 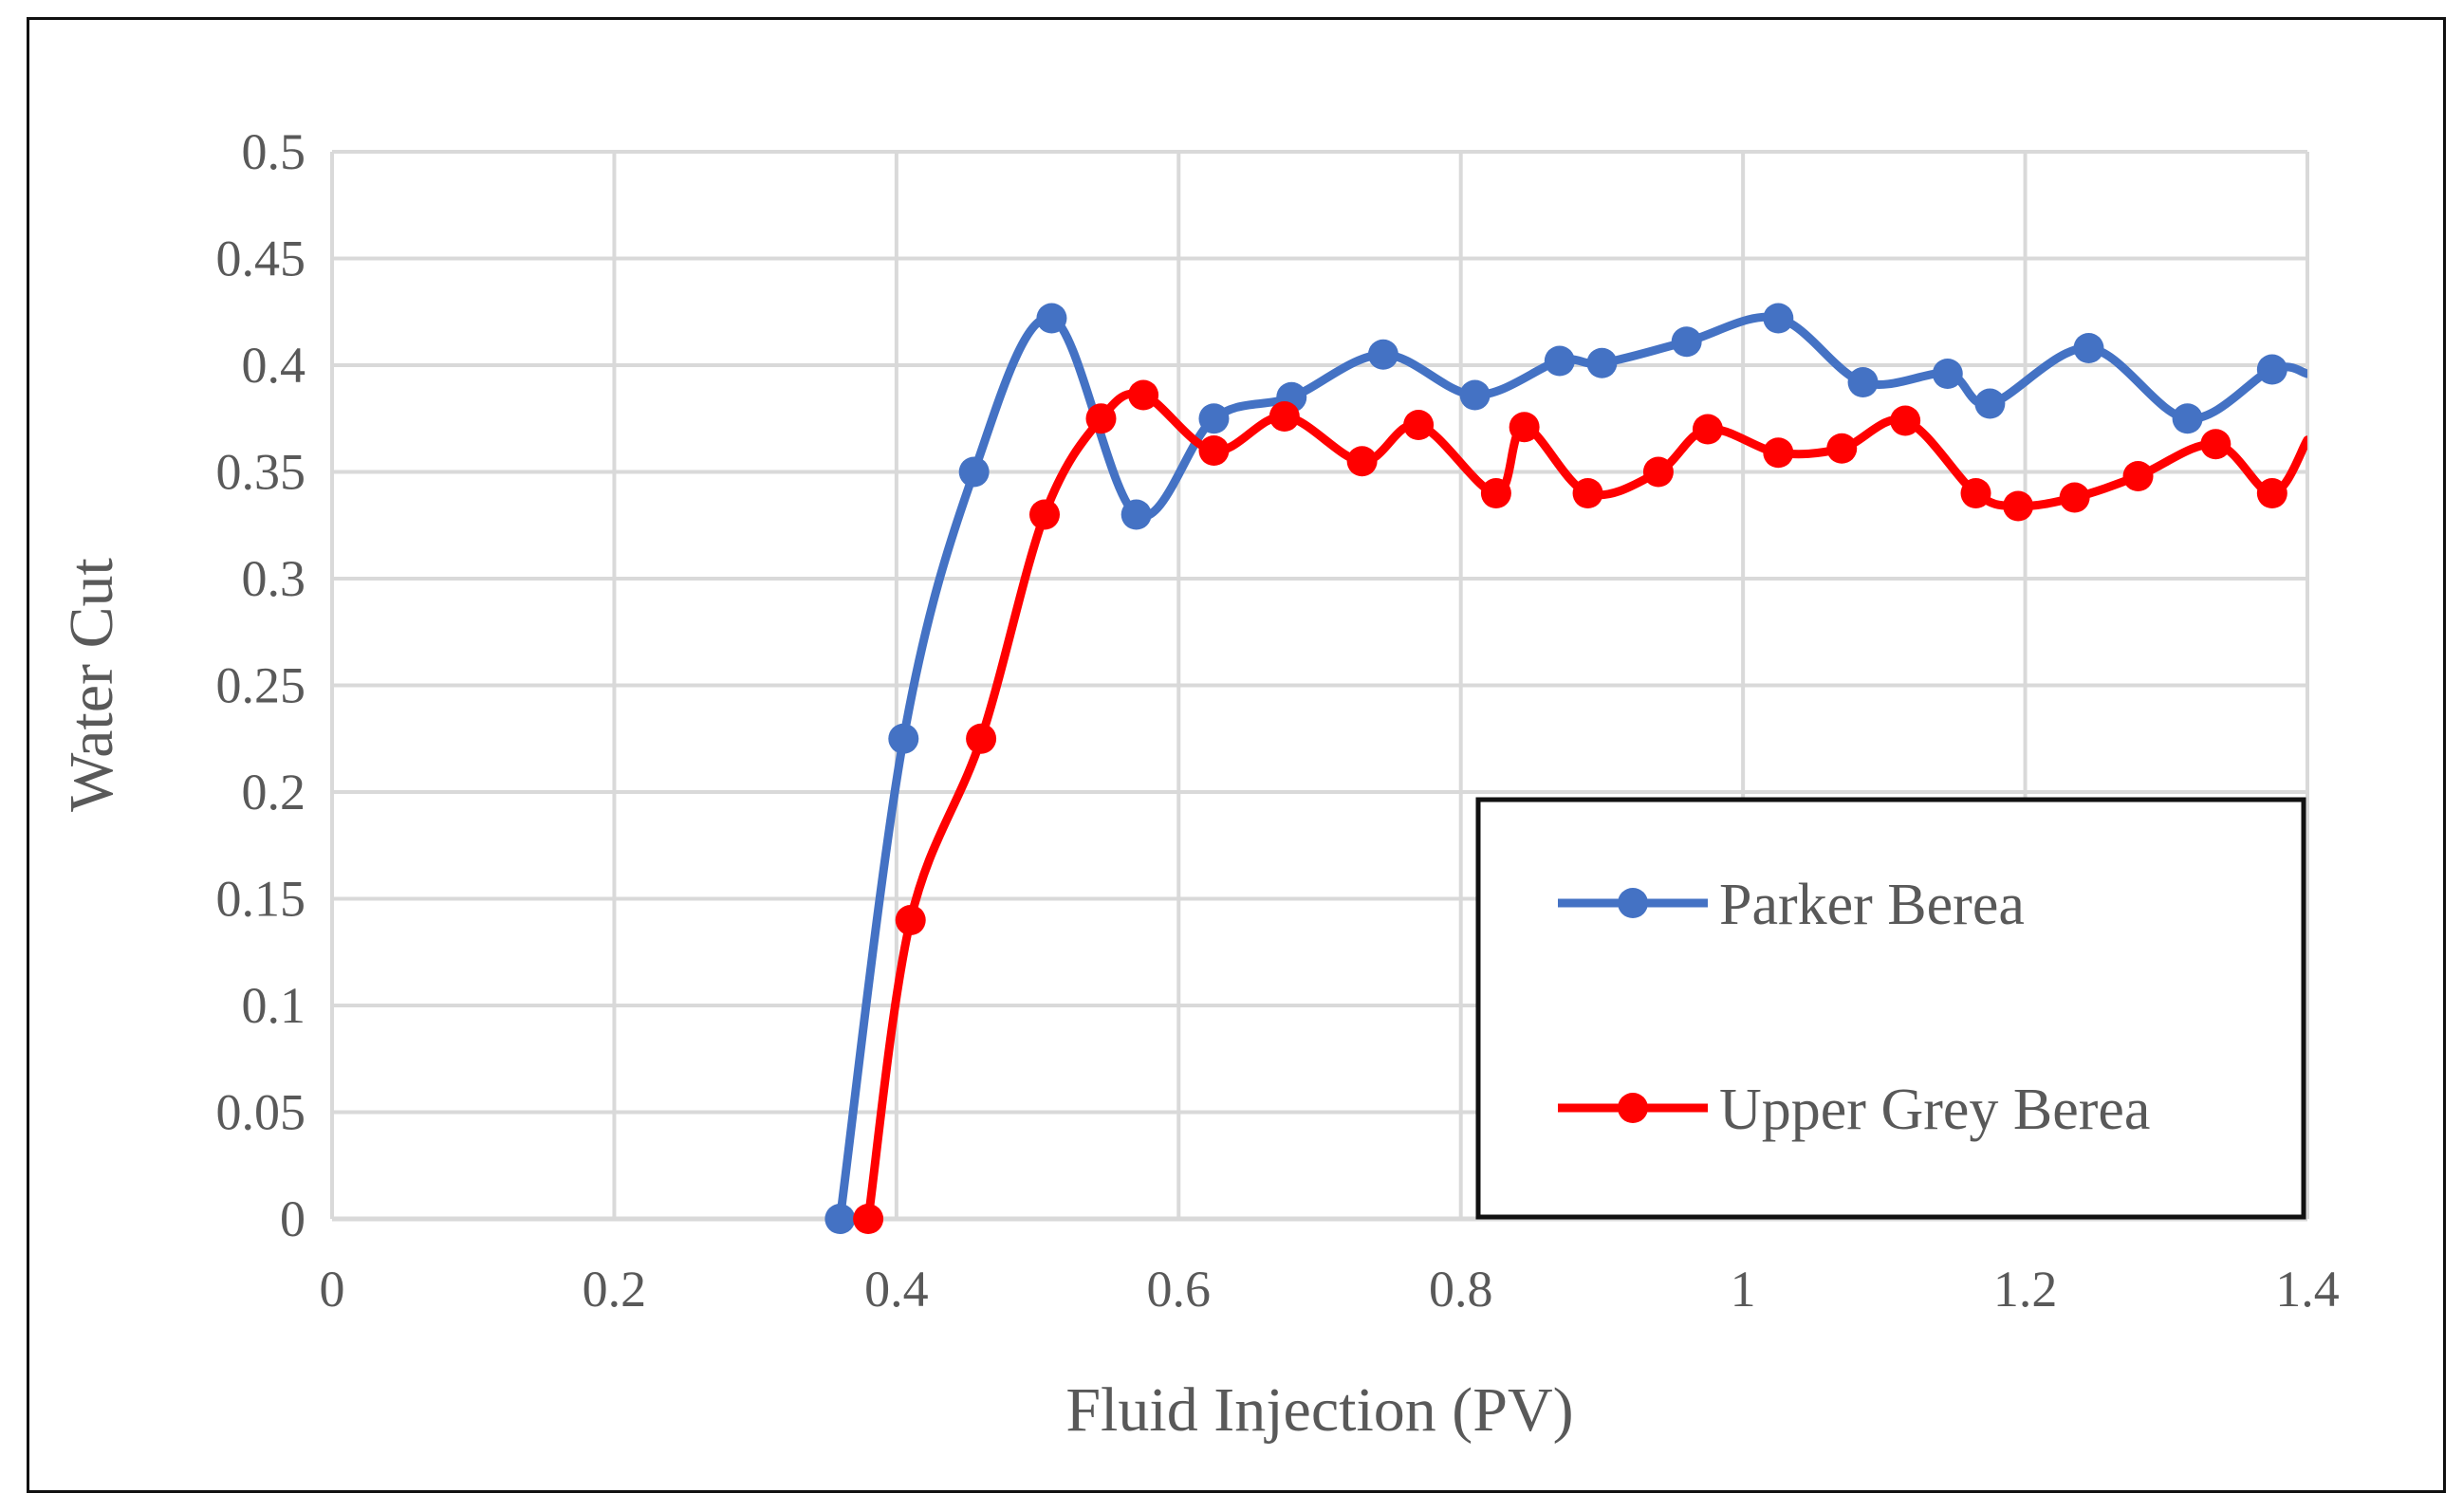 I want to click on x-tick-label: 1, so click(x=1743, y=1289).